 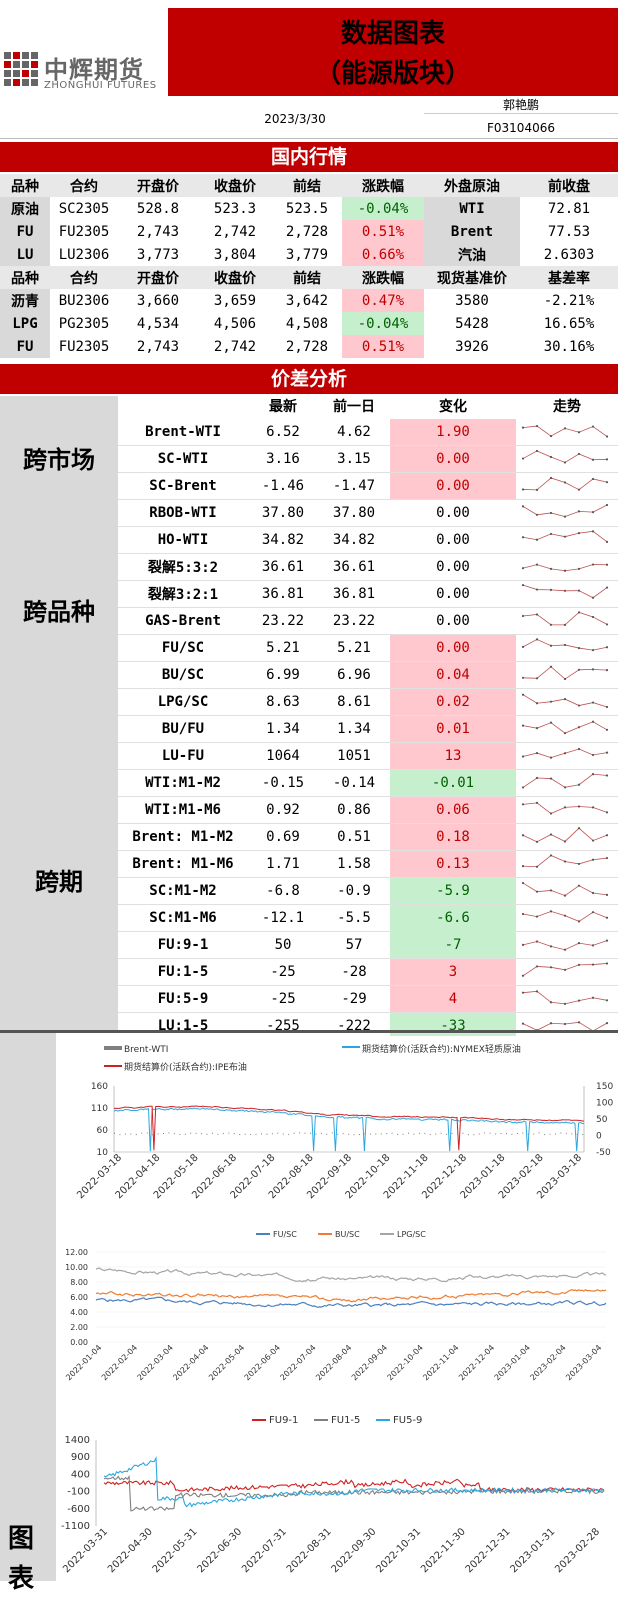 I want to click on spread-row: FU:9-1 50 57 -7, so click(x=368, y=945).